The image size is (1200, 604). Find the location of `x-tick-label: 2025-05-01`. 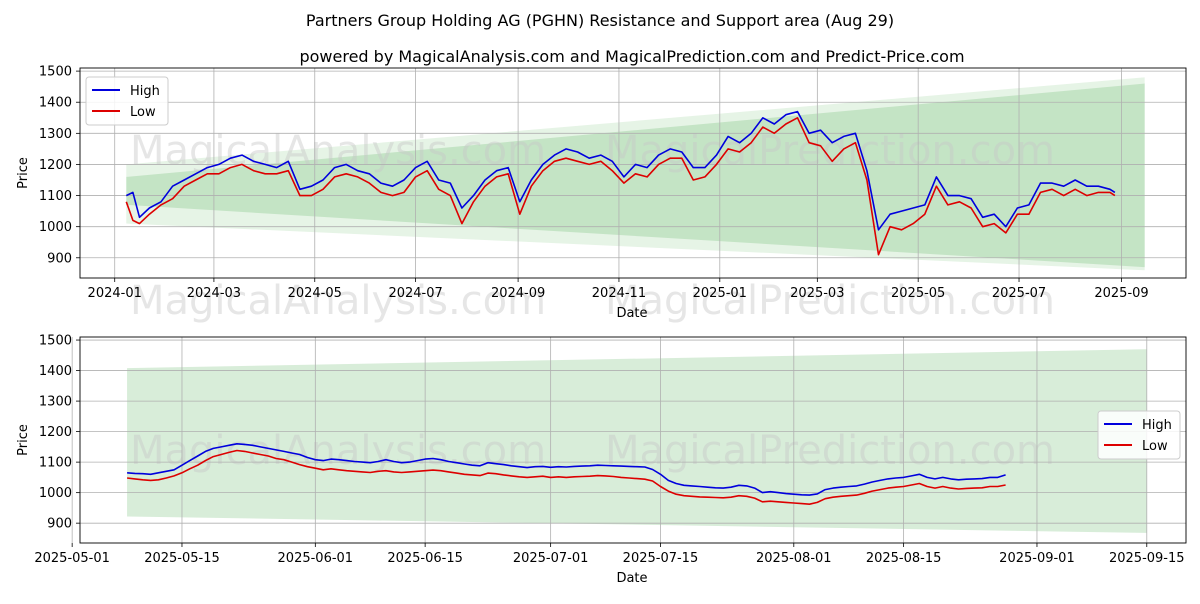

x-tick-label: 2025-05-01 is located at coordinates (72, 558).